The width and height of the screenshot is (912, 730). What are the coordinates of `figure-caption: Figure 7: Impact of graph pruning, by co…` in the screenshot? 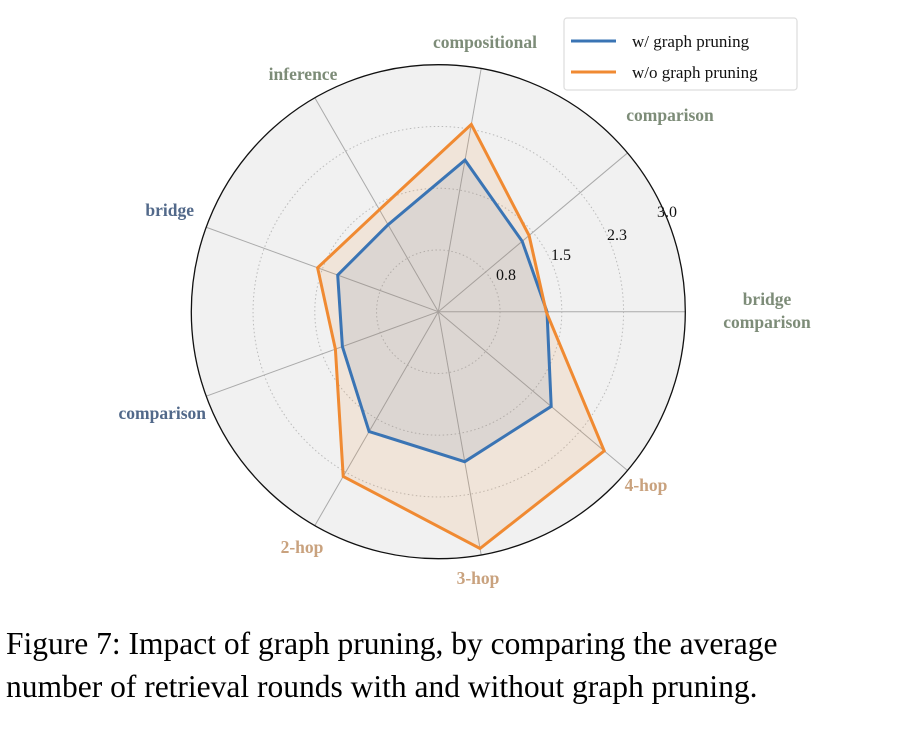 It's located at (459, 665).